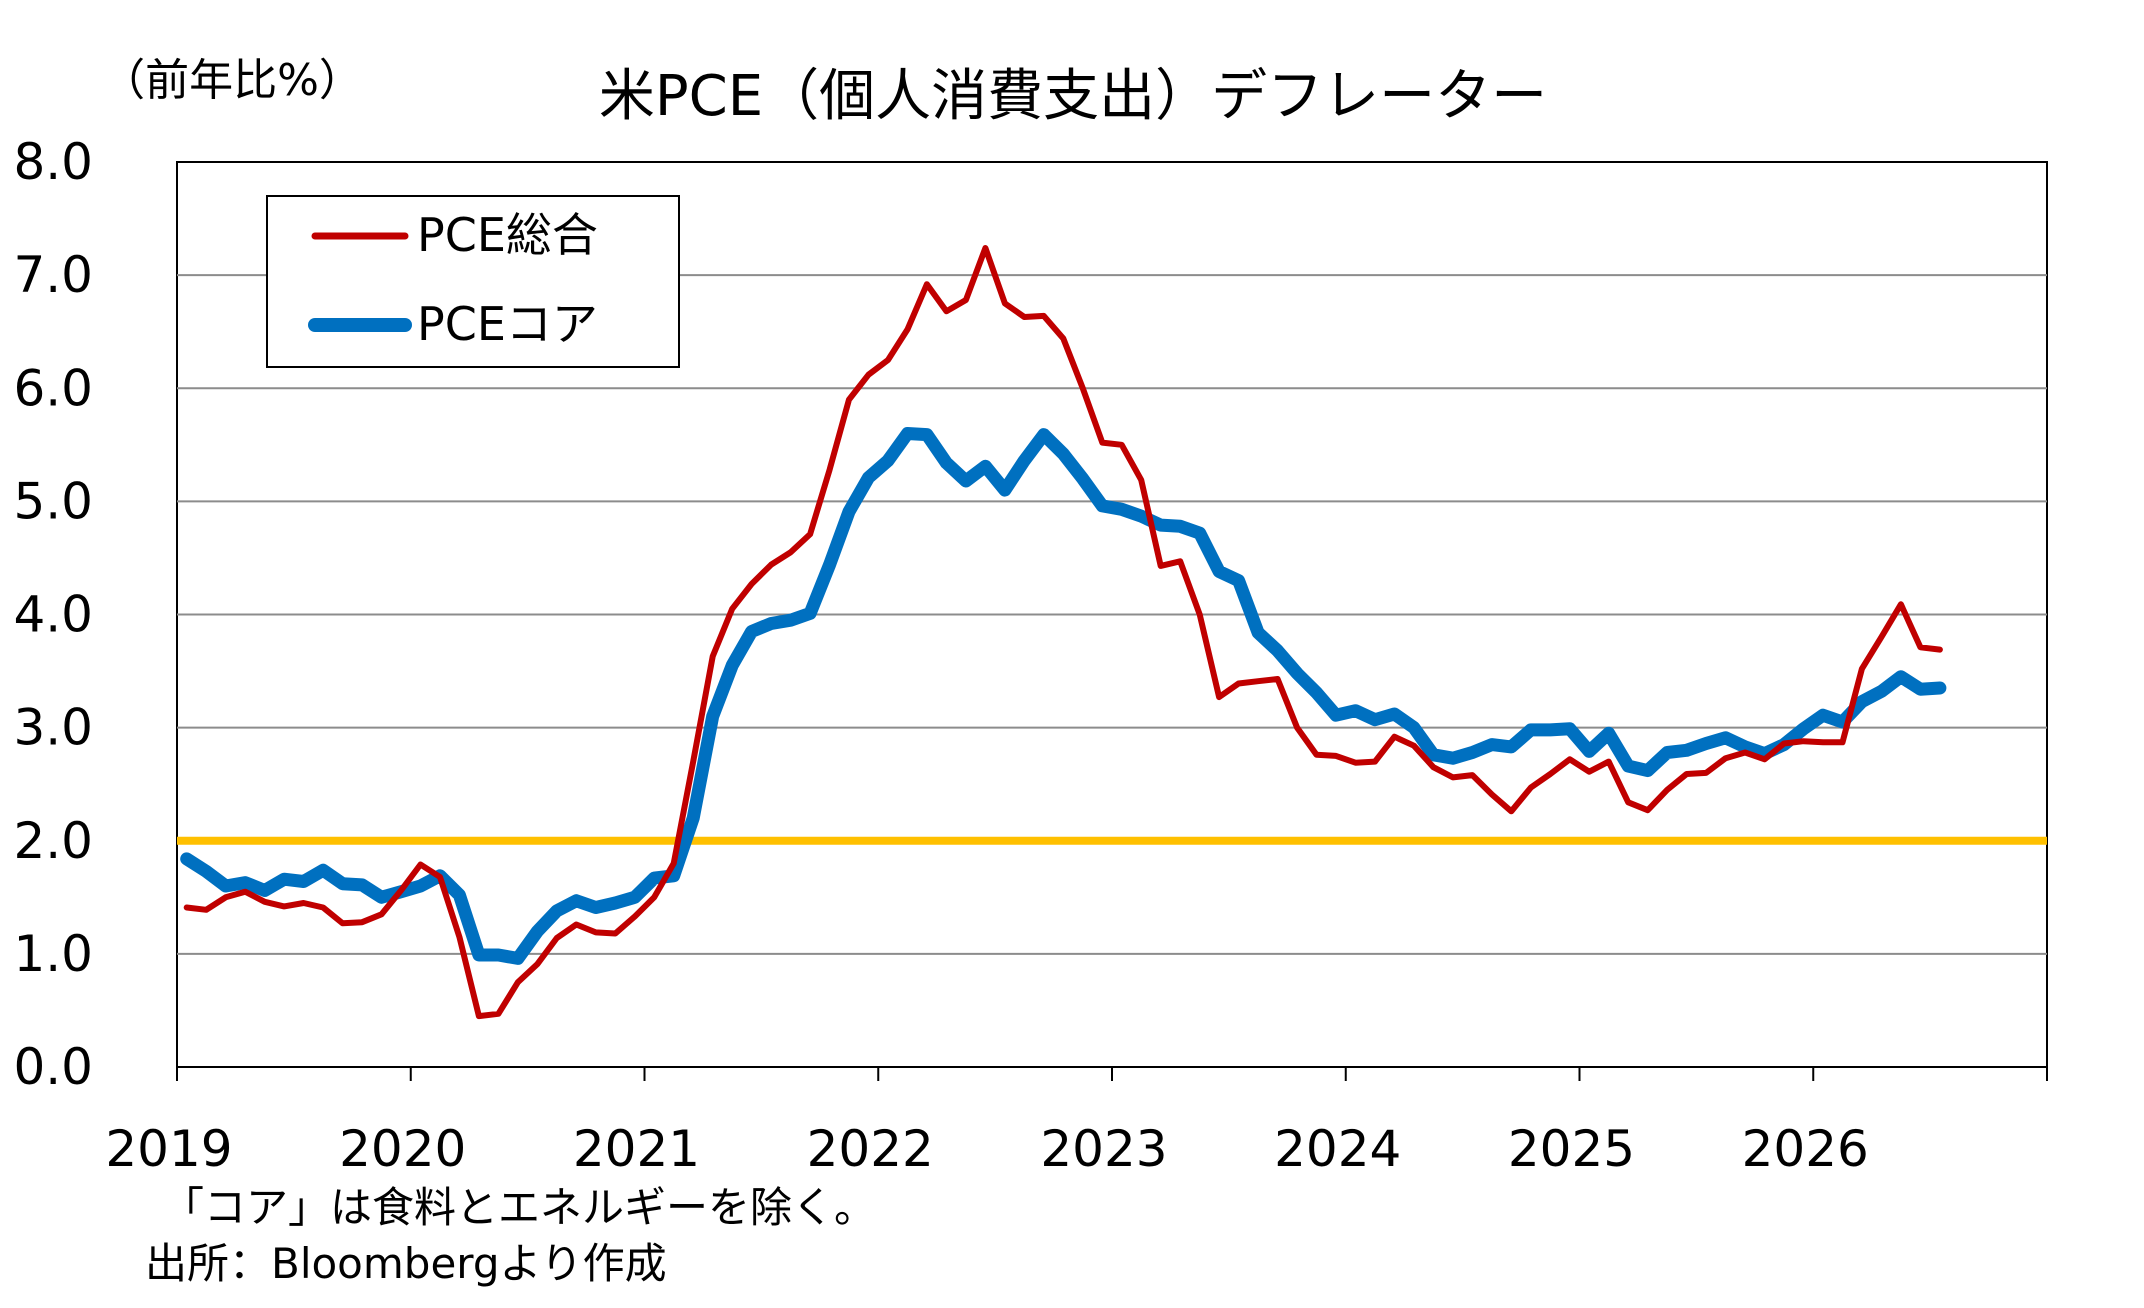 The width and height of the screenshot is (2144, 1308). Describe the element at coordinates (507, 235) in the screenshot. I see `legend-label-pce-total: PCE総合` at that location.